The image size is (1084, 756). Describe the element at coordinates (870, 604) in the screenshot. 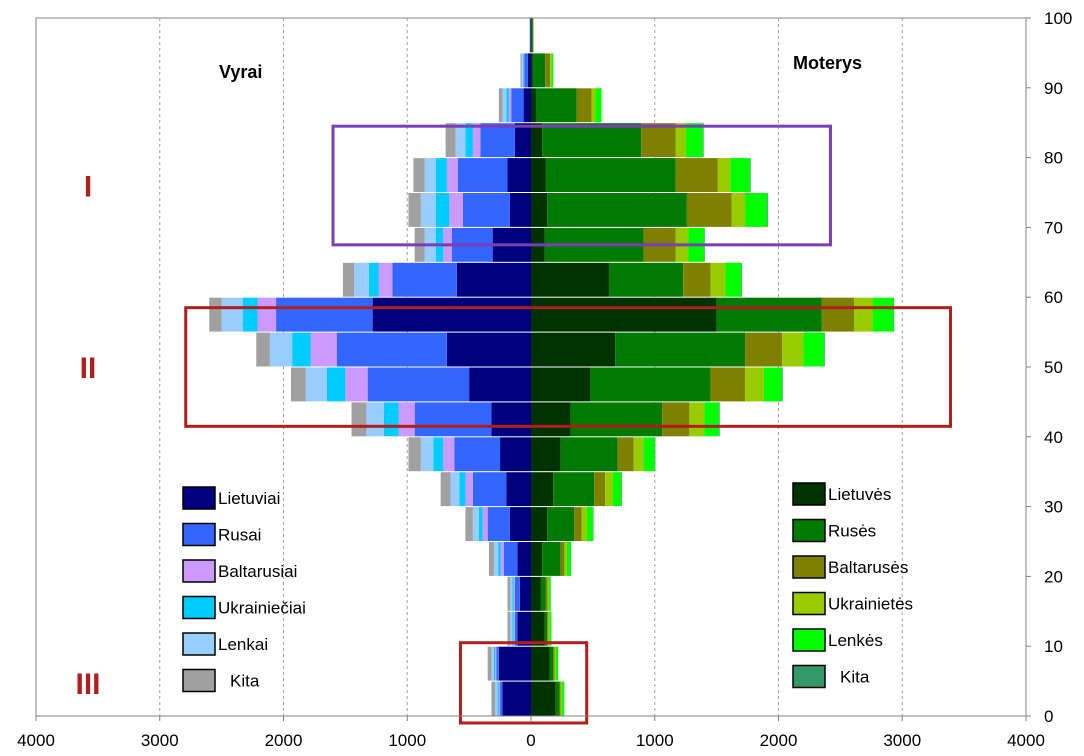

I see `legend-label: Ukrainietės` at that location.